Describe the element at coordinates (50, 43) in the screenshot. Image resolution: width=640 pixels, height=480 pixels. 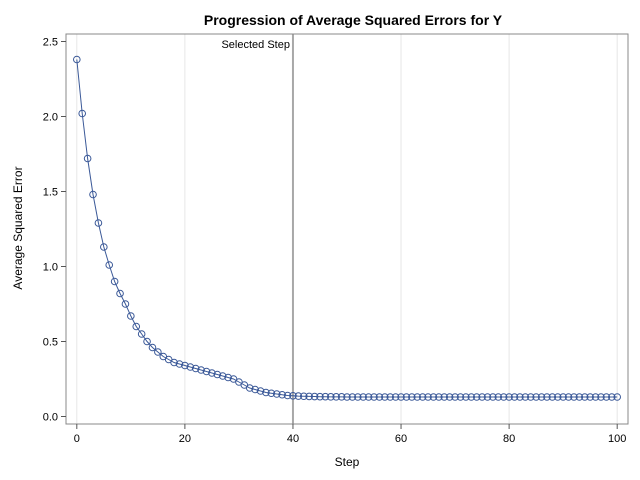
I see `y-tick-label: 2.5` at that location.